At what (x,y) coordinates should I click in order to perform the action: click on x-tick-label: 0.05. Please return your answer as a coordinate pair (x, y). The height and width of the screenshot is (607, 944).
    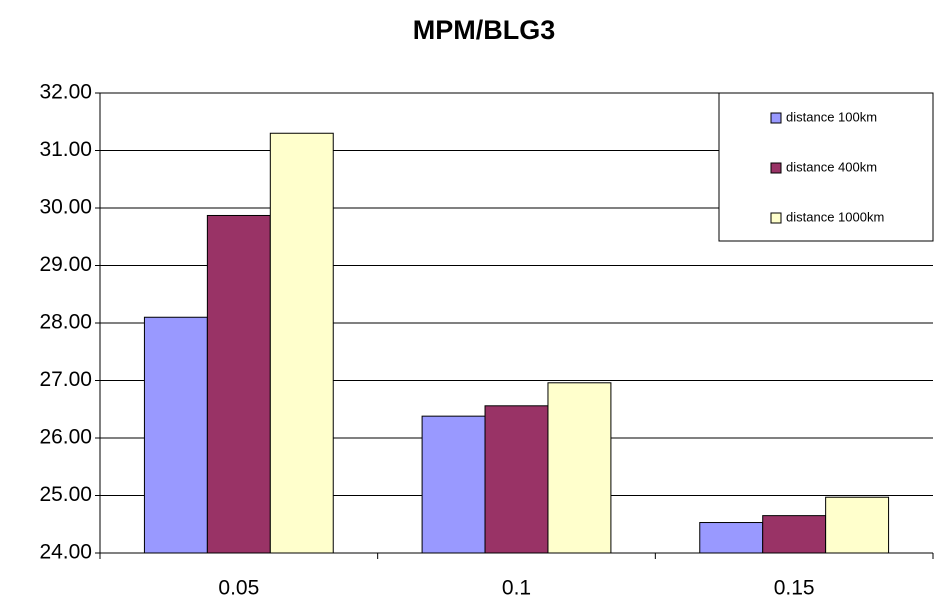
    Looking at the image, I should click on (238, 588).